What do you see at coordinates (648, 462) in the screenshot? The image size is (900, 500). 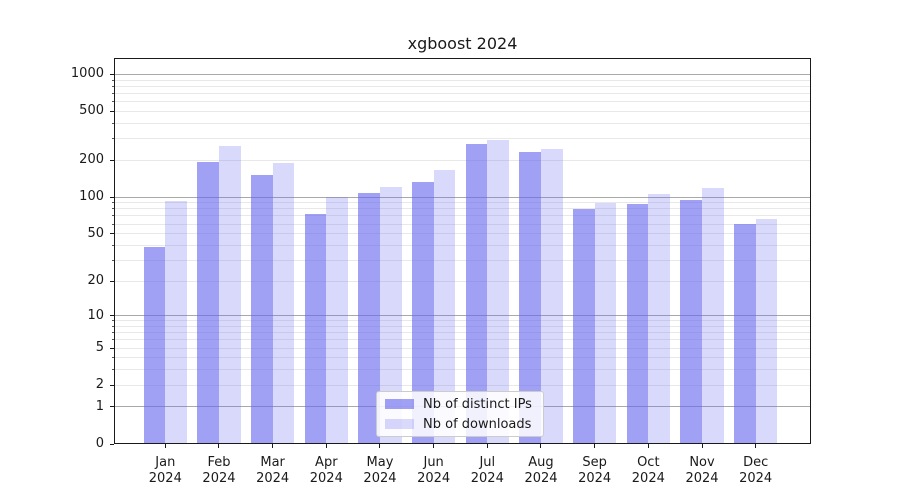 I see `x-tick-month: Oct` at bounding box center [648, 462].